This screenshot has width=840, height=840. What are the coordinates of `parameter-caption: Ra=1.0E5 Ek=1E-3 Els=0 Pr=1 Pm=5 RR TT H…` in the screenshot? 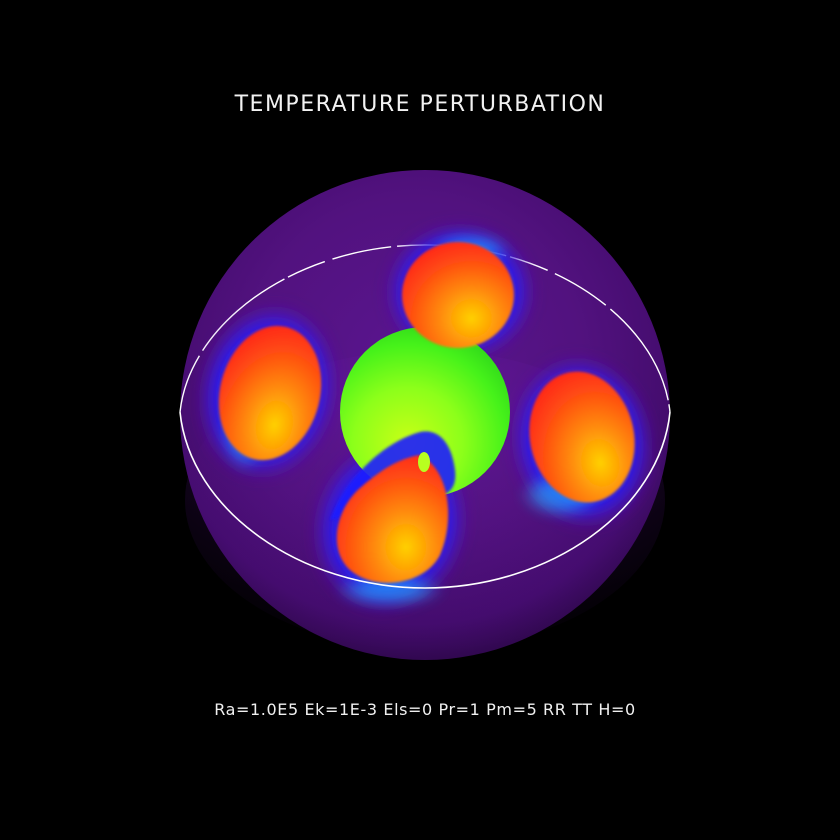 It's located at (425, 709).